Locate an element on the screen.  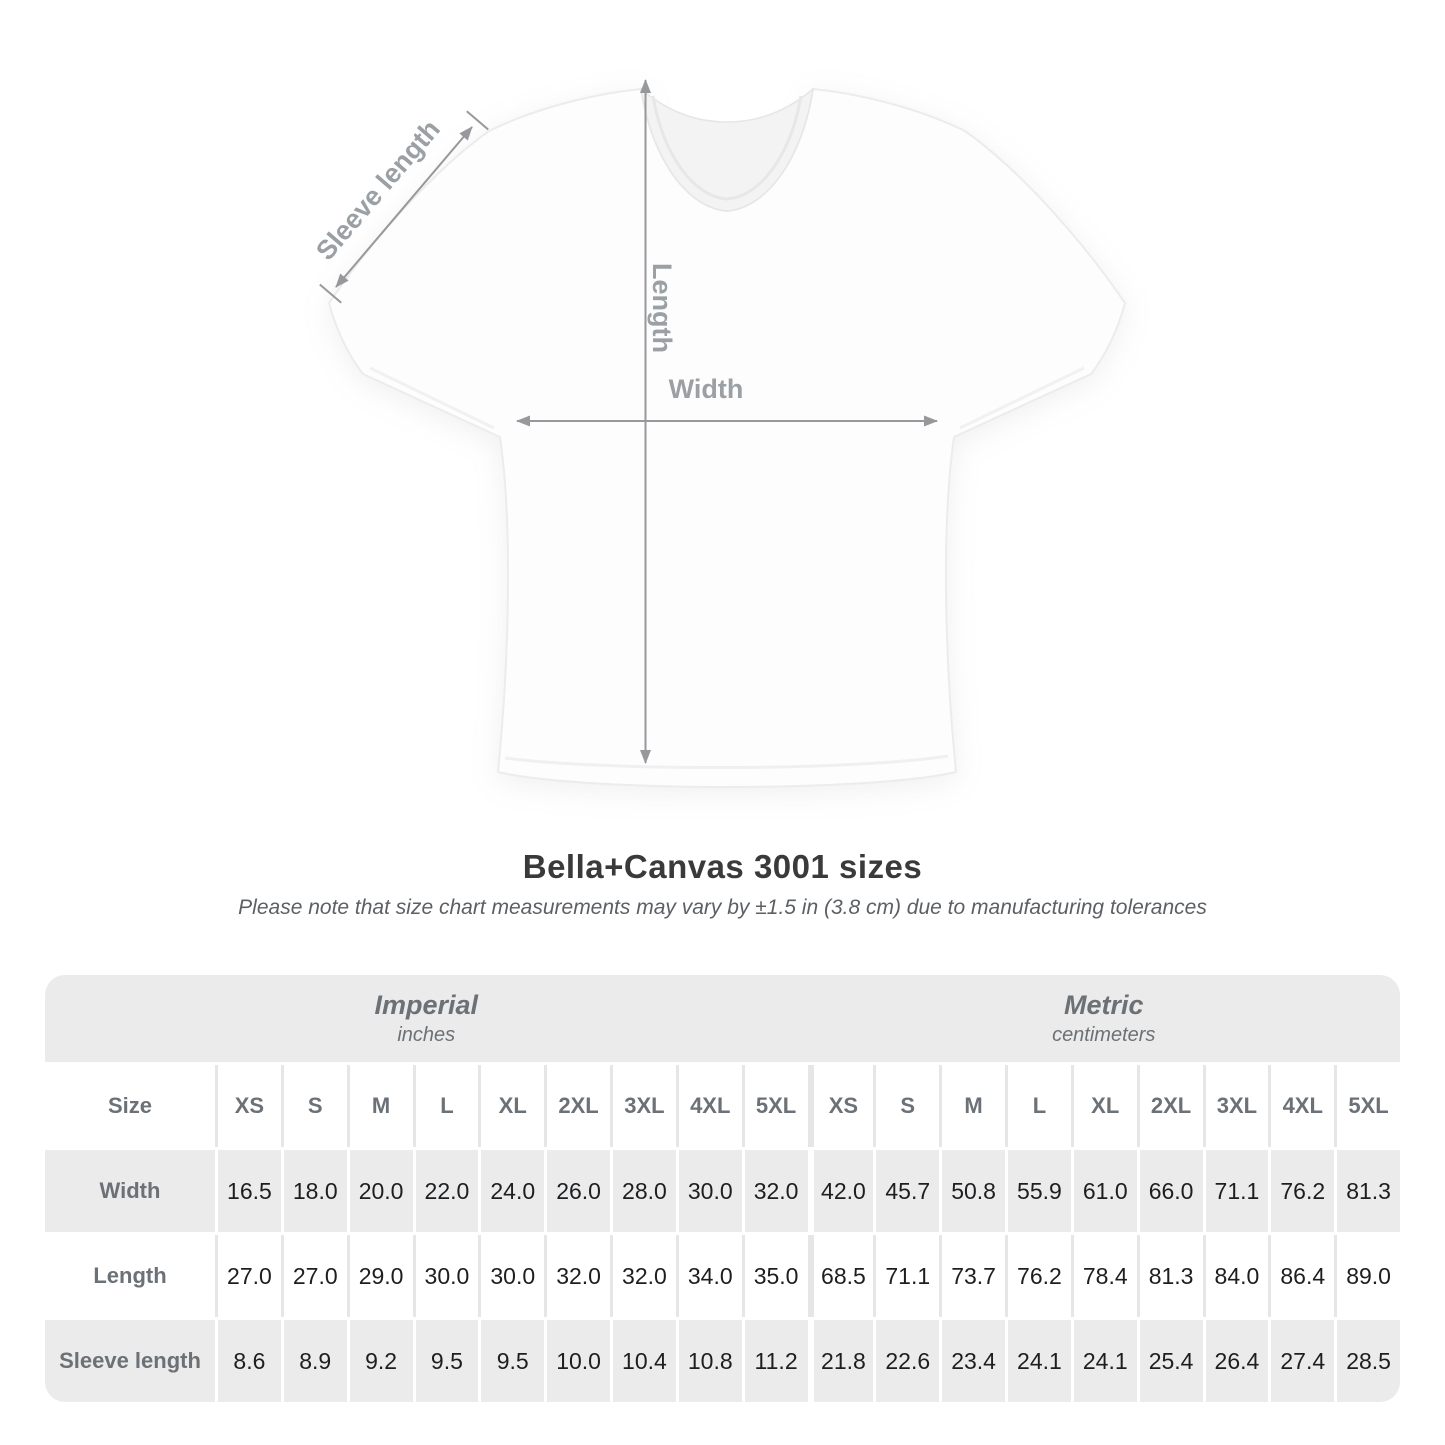
sleeve-arrow is located at coordinates (404, 207).